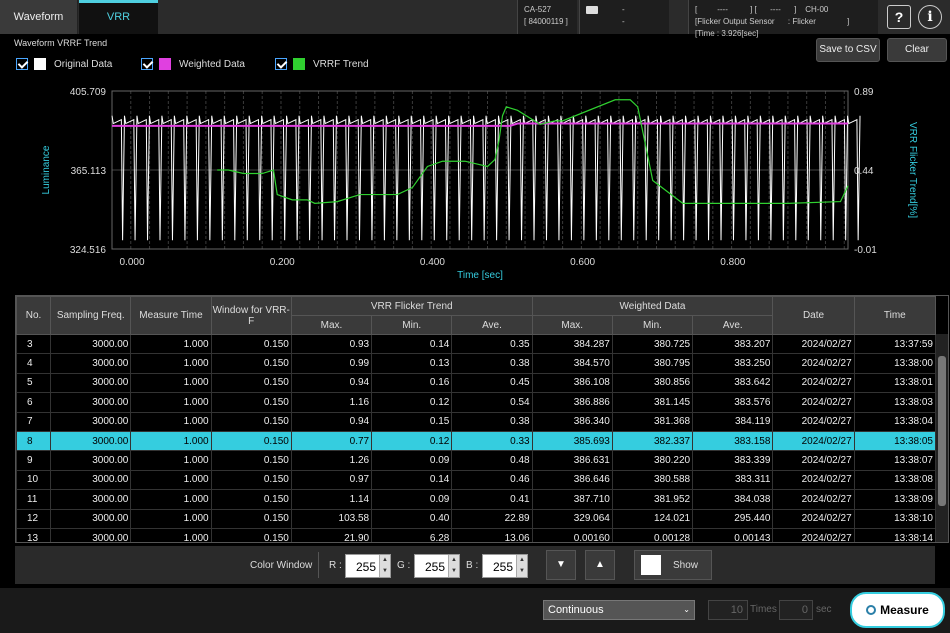 The width and height of the screenshot is (950, 633). I want to click on scrollbar-thumb, so click(942, 431).